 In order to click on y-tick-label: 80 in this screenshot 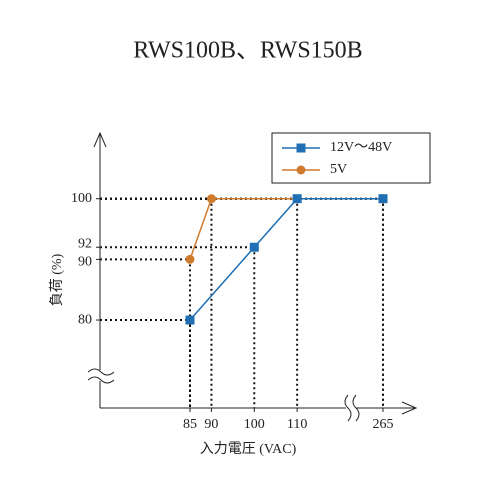, I will do `click(85, 319)`.